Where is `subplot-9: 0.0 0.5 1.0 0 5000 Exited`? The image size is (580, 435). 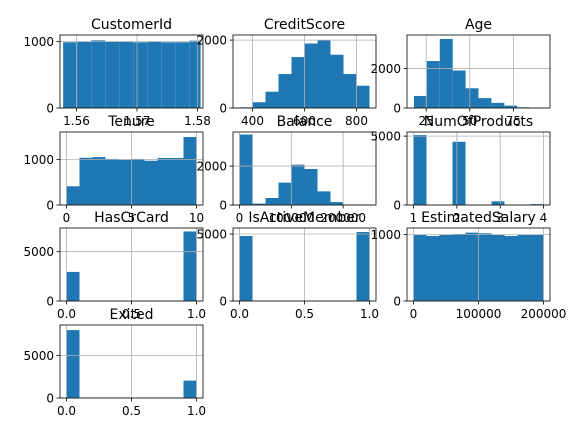
subplot-9: 0.0 0.5 1.0 0 5000 Exited is located at coordinates (114, 362).